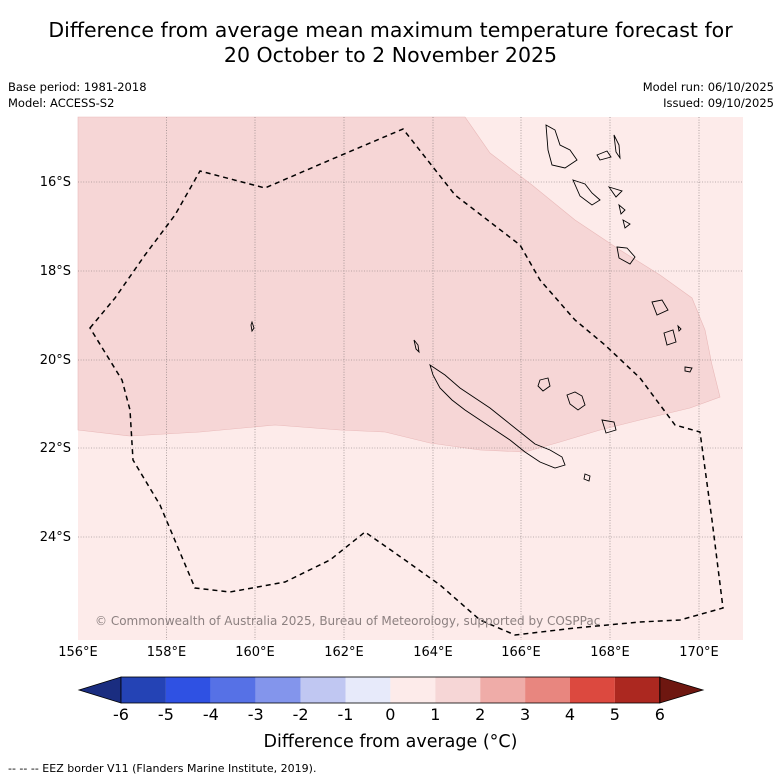 Image resolution: width=781 pixels, height=781 pixels. What do you see at coordinates (61, 103) in the screenshot?
I see `model-name: Model: ACCESS-S2` at bounding box center [61, 103].